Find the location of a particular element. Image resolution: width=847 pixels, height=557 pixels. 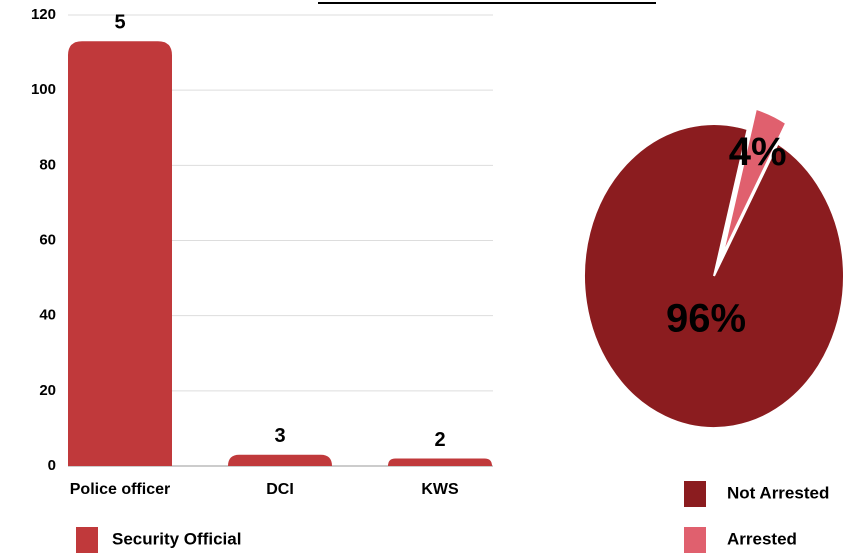

legend-label: Security Official is located at coordinates (176, 538).